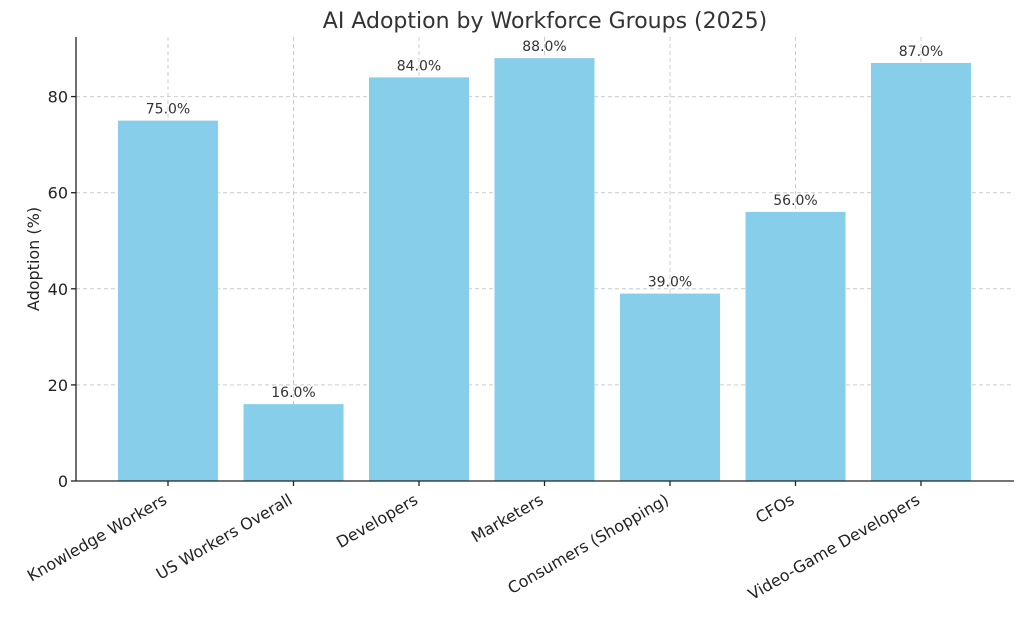 This screenshot has height=618, width=1024. I want to click on x-tick-label: Developers, so click(377, 521).